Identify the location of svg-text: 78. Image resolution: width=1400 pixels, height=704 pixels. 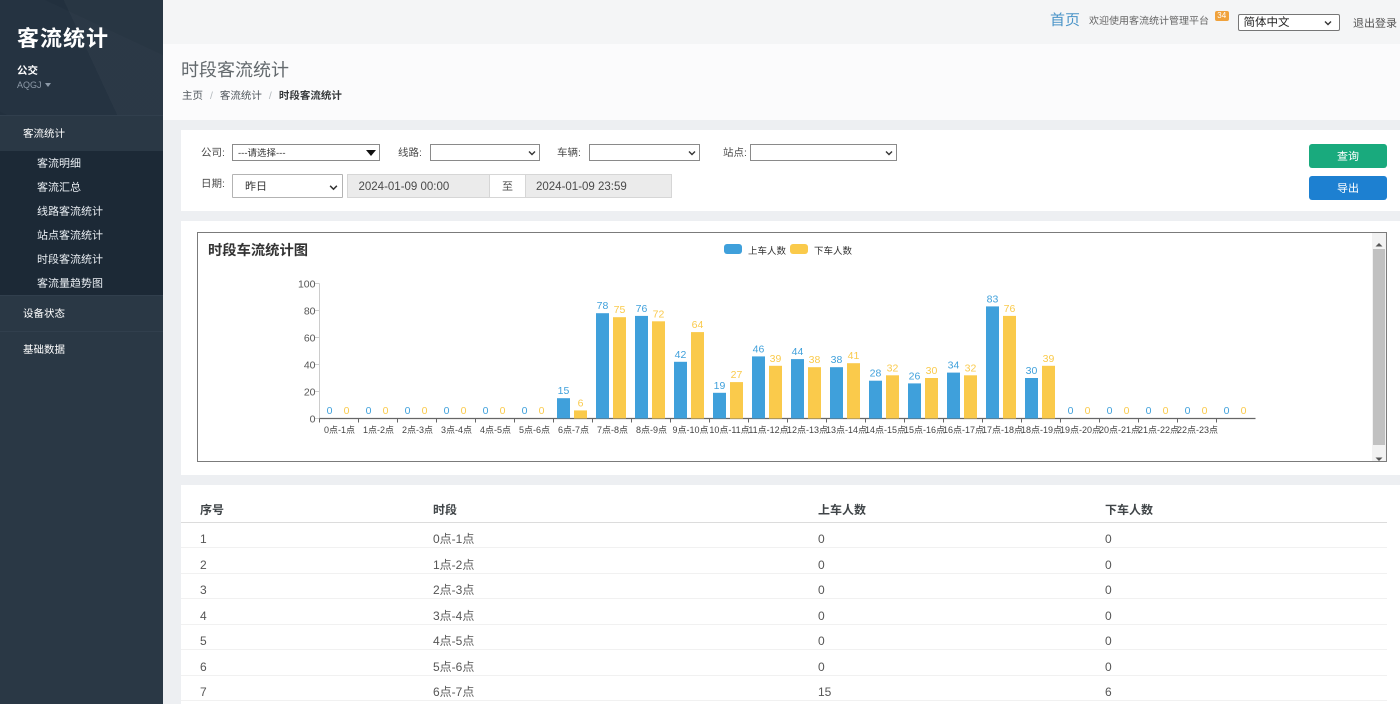
(603, 305).